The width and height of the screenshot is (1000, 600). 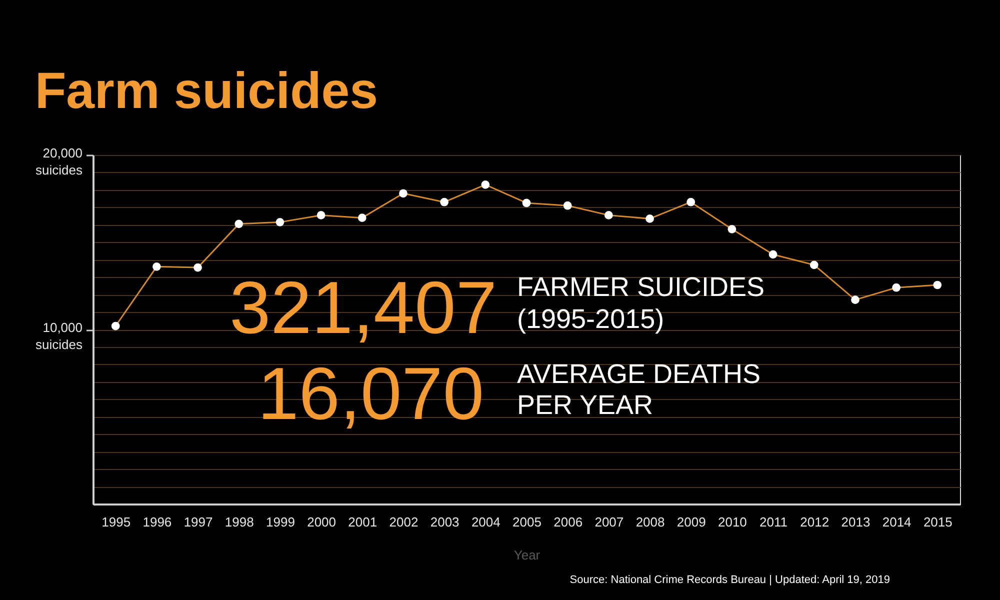 What do you see at coordinates (363, 522) in the screenshot?
I see `x-tick-label: 2001` at bounding box center [363, 522].